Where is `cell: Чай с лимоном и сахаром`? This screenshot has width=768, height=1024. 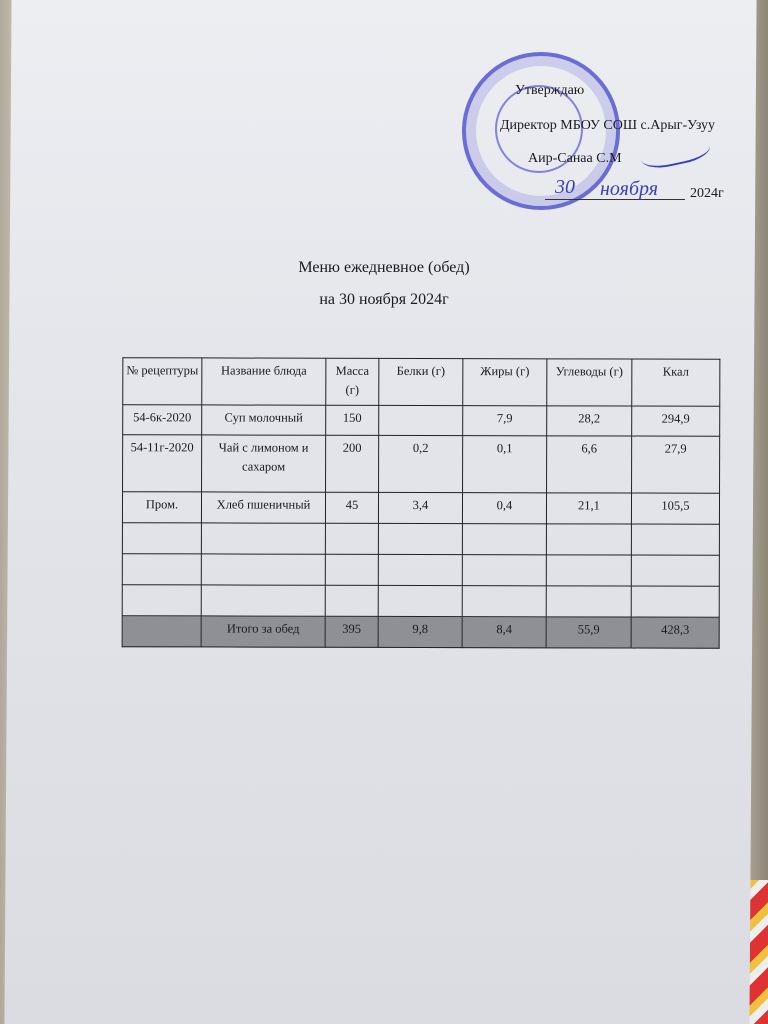 cell: Чай с лимоном и сахаром is located at coordinates (263, 463).